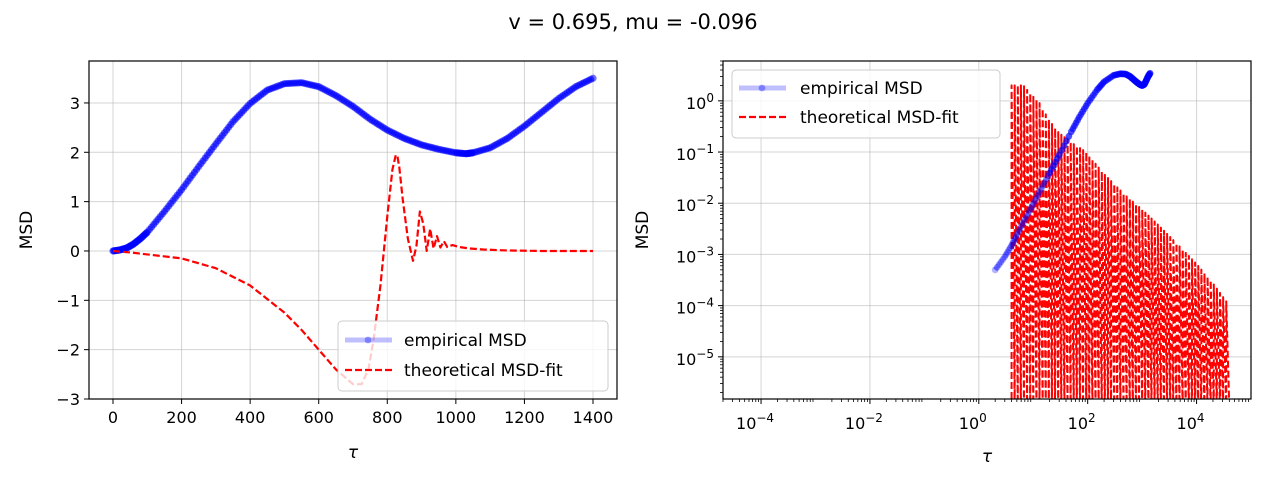 Image resolution: width=1266 pixels, height=481 pixels. I want to click on left-x-tick-label: 200, so click(181, 417).